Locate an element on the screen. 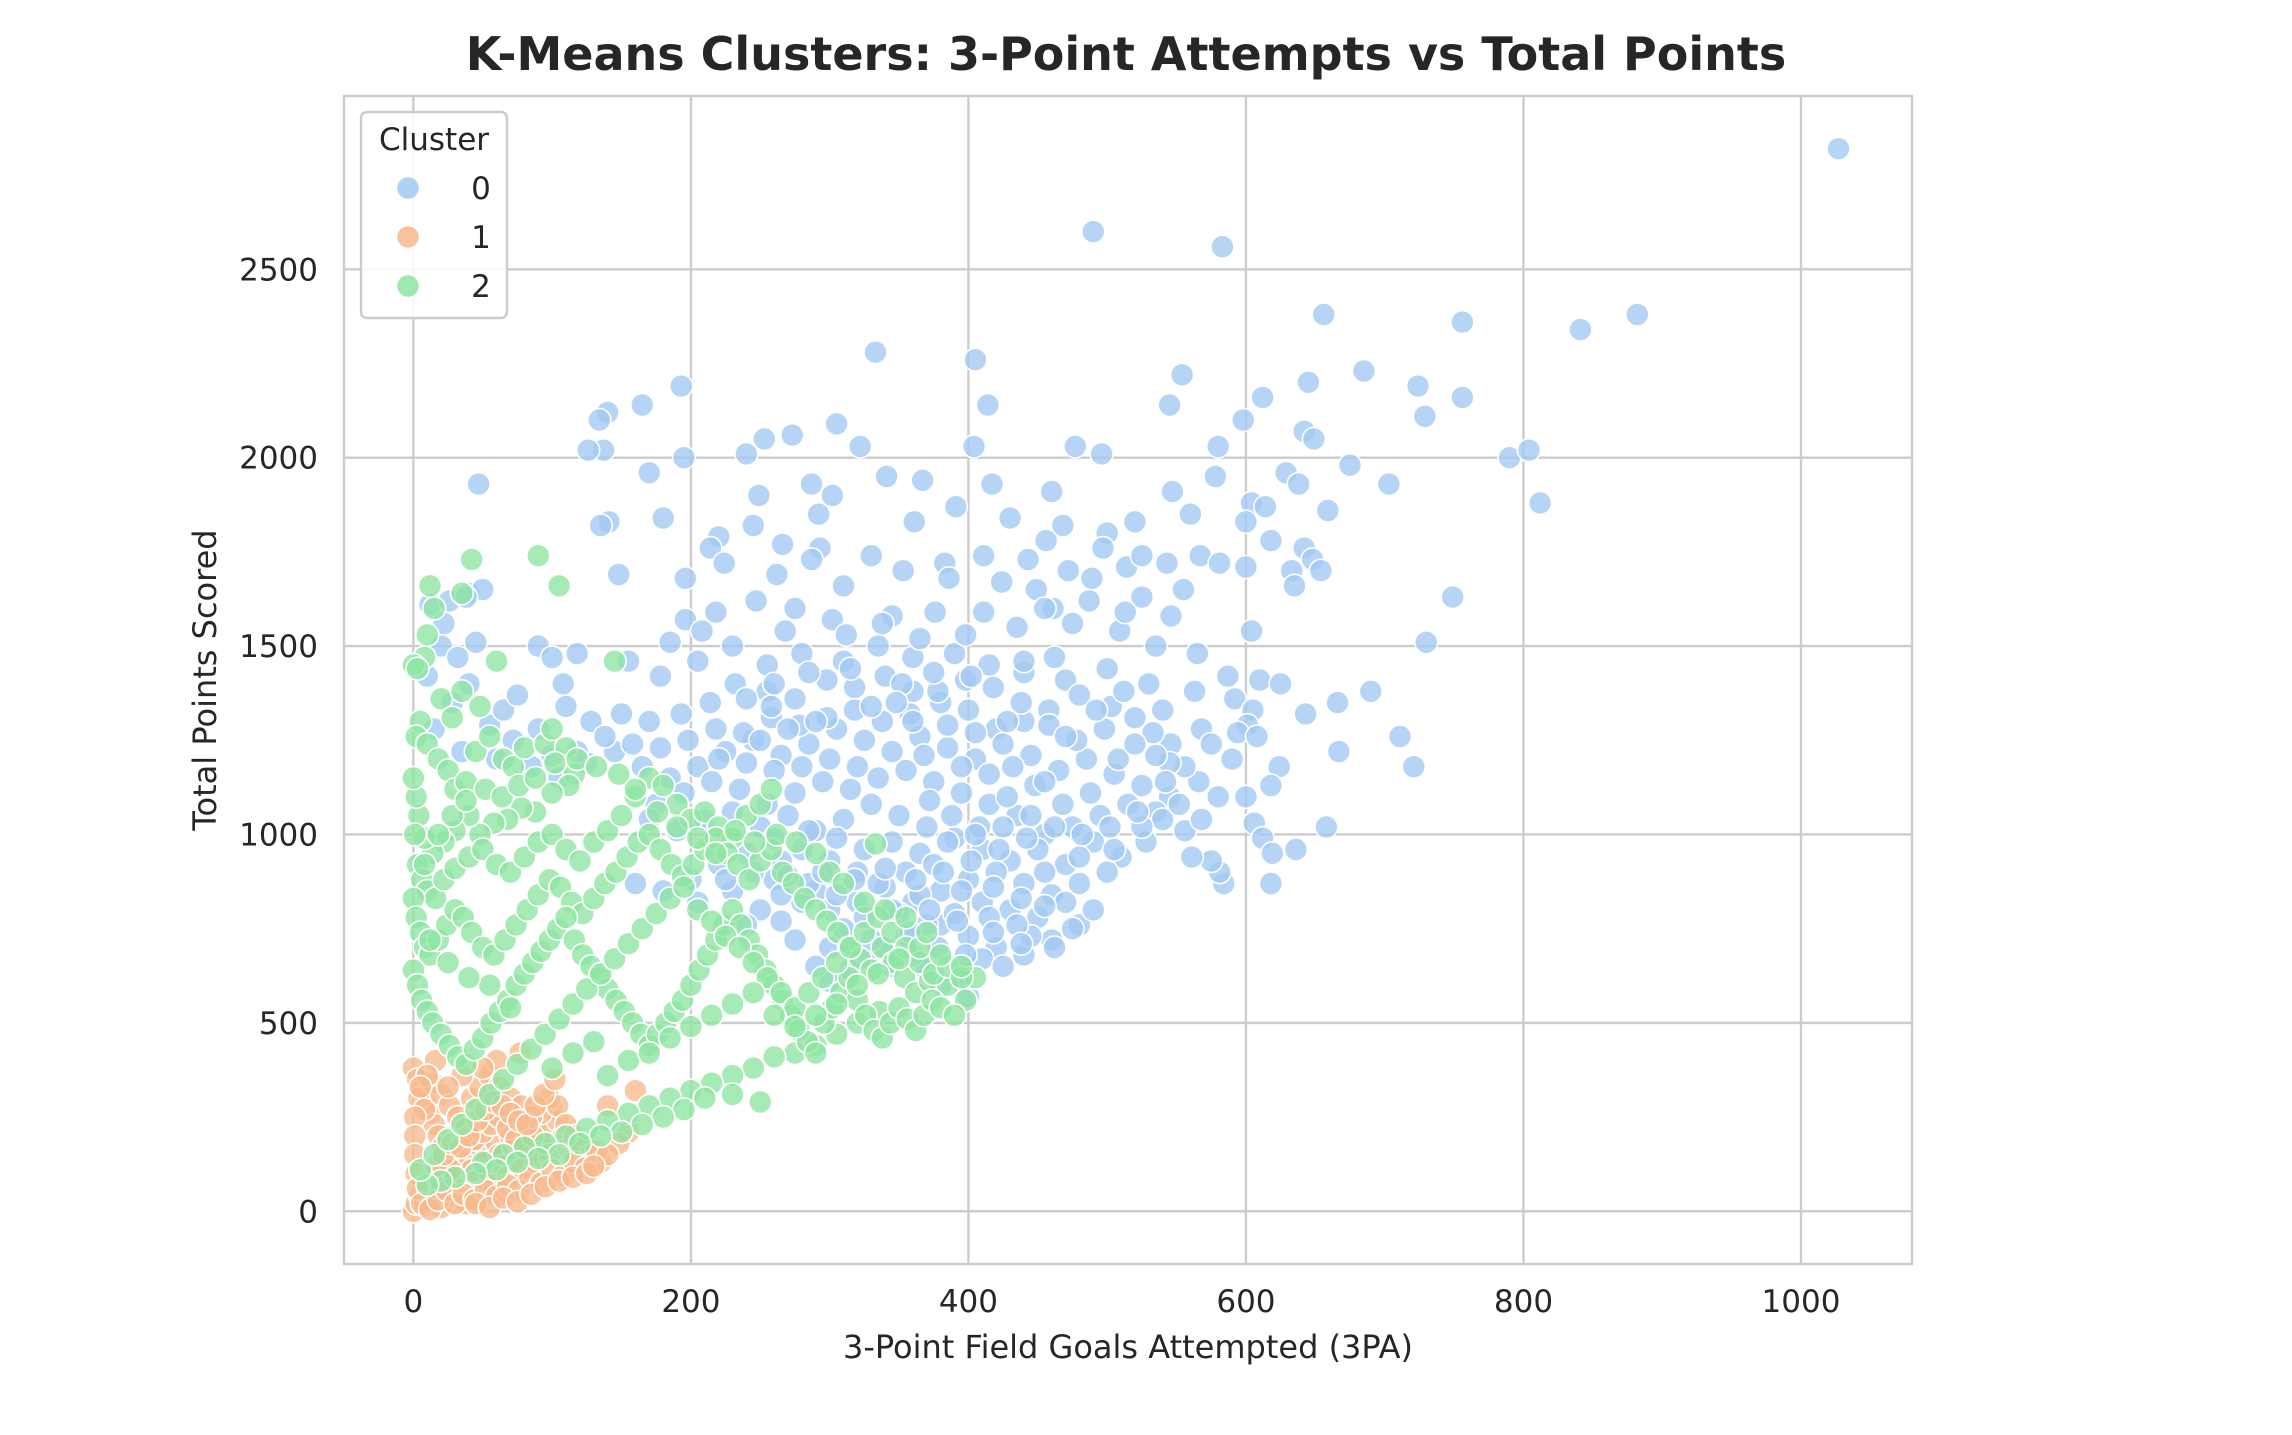  legend-entry: 2 is located at coordinates (443, 287).